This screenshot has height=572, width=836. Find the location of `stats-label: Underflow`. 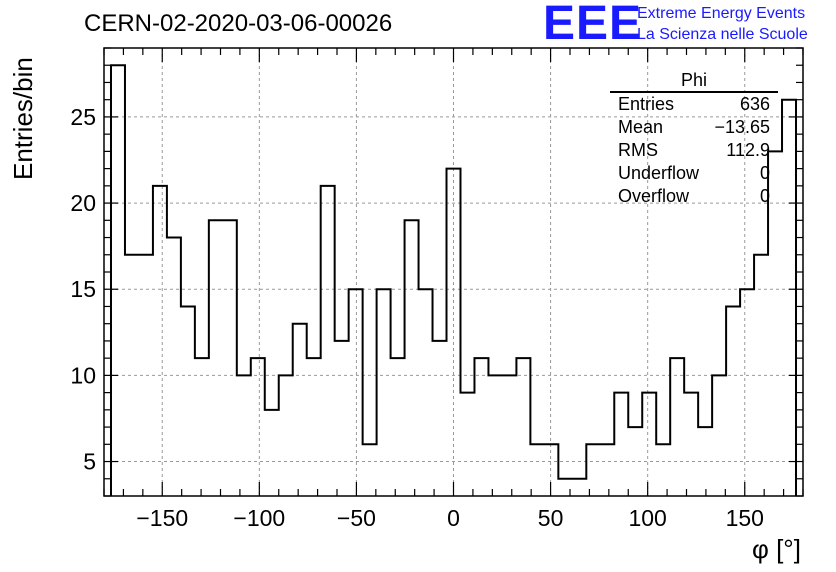

stats-label: Underflow is located at coordinates (659, 173).